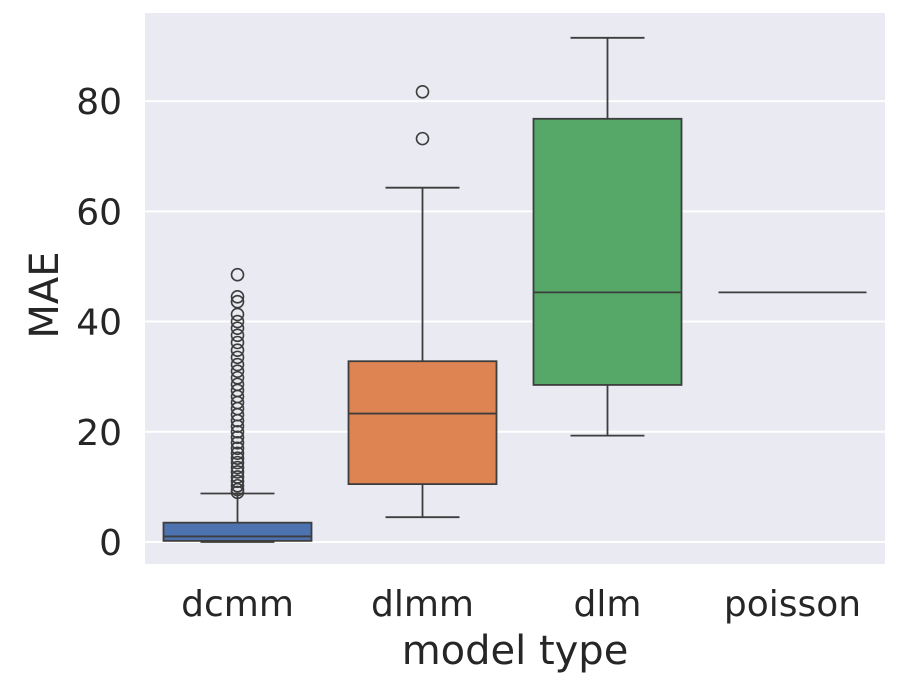  What do you see at coordinates (515, 651) in the screenshot?
I see `x-axis-label: model type` at bounding box center [515, 651].